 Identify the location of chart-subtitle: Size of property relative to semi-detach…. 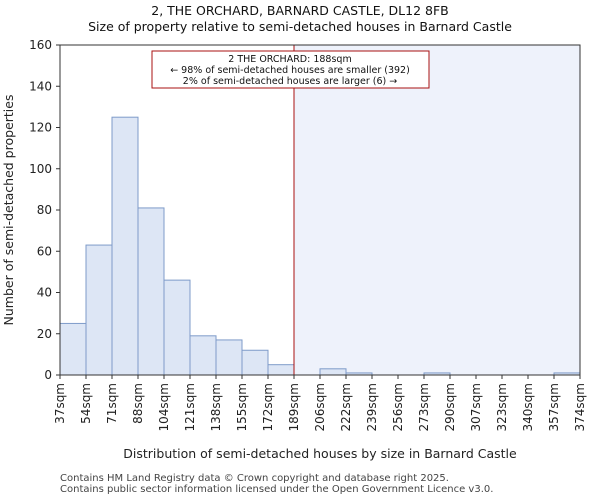
(300, 26).